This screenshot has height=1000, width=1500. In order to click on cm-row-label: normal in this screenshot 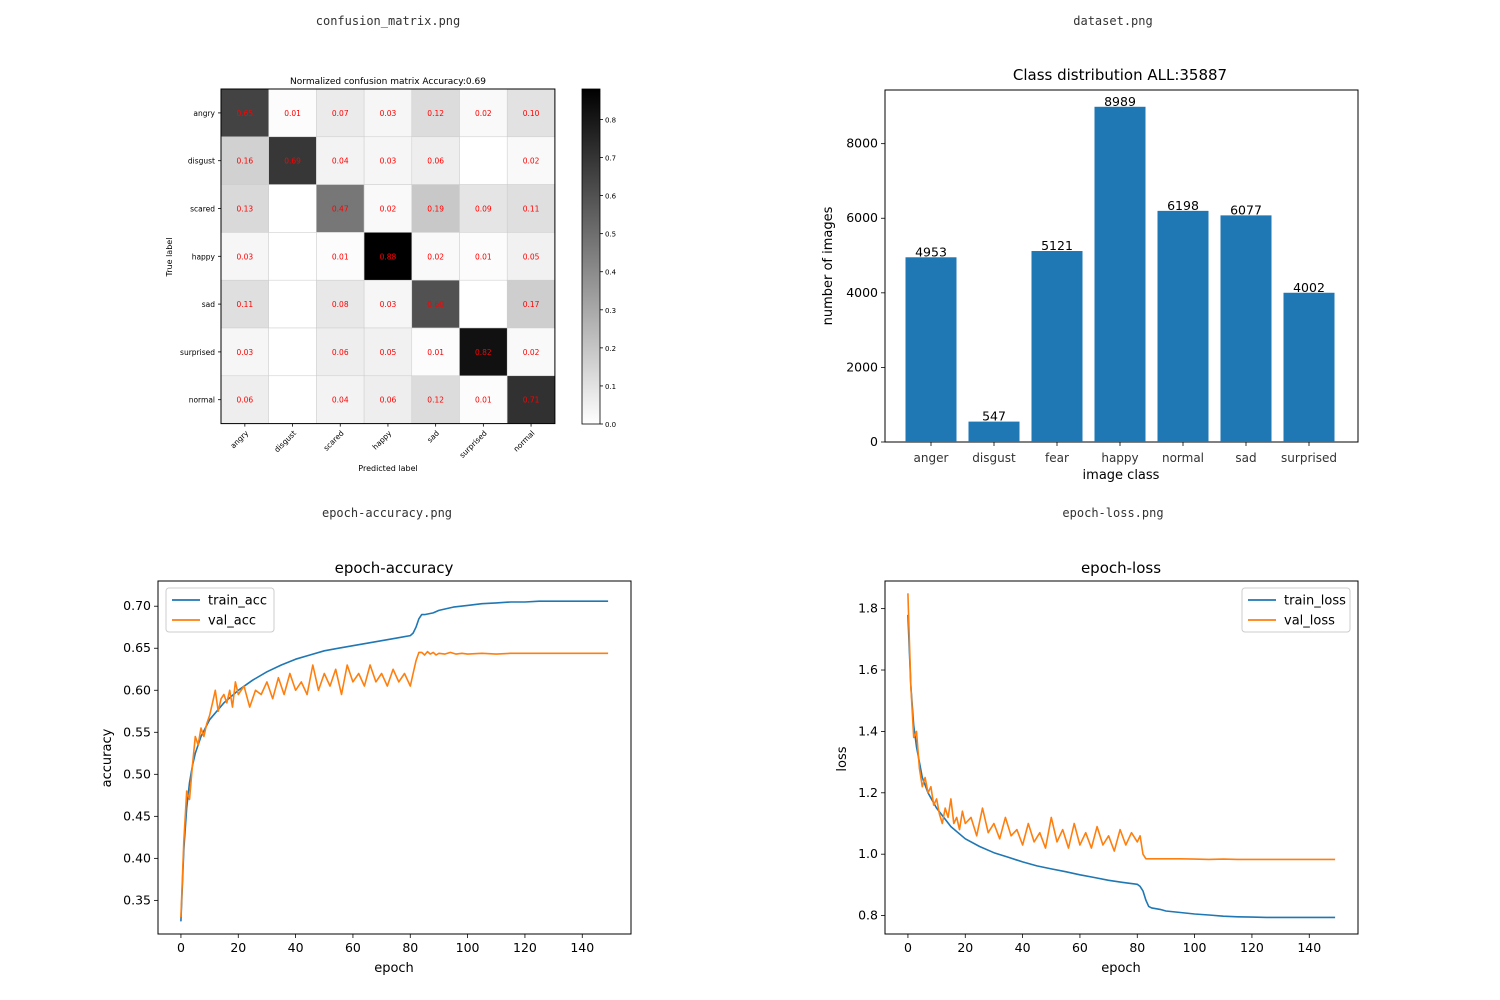, I will do `click(202, 400)`.